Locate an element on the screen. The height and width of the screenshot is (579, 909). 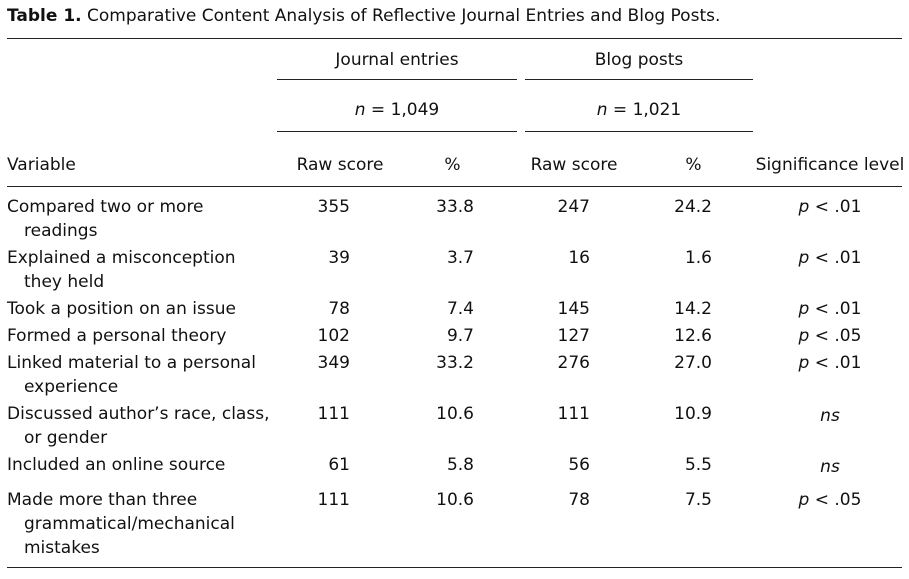
n-value: = 1,021 is located at coordinates (644, 110).